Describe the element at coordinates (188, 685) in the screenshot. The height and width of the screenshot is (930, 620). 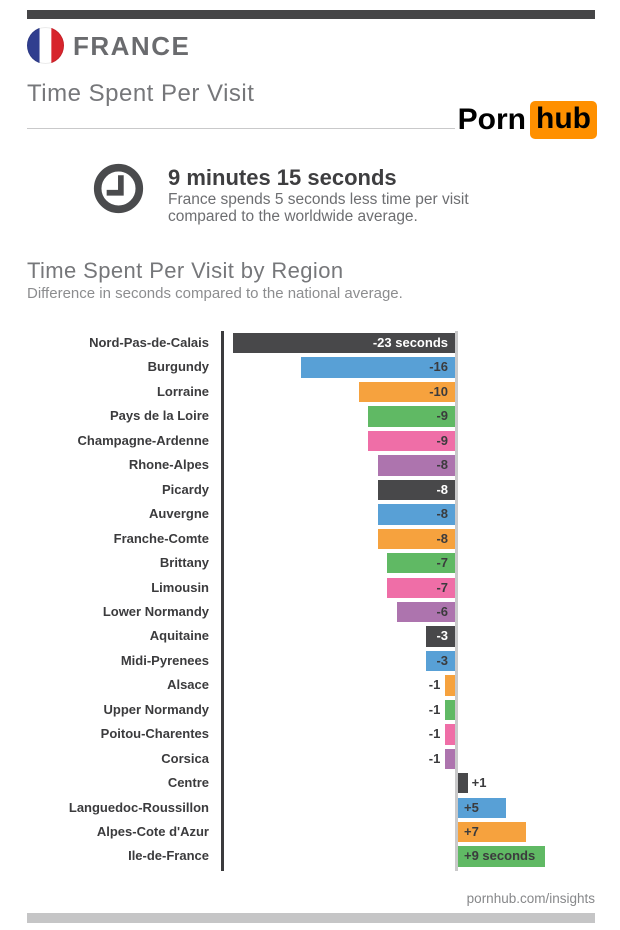
I see `region-label: Alsace` at that location.